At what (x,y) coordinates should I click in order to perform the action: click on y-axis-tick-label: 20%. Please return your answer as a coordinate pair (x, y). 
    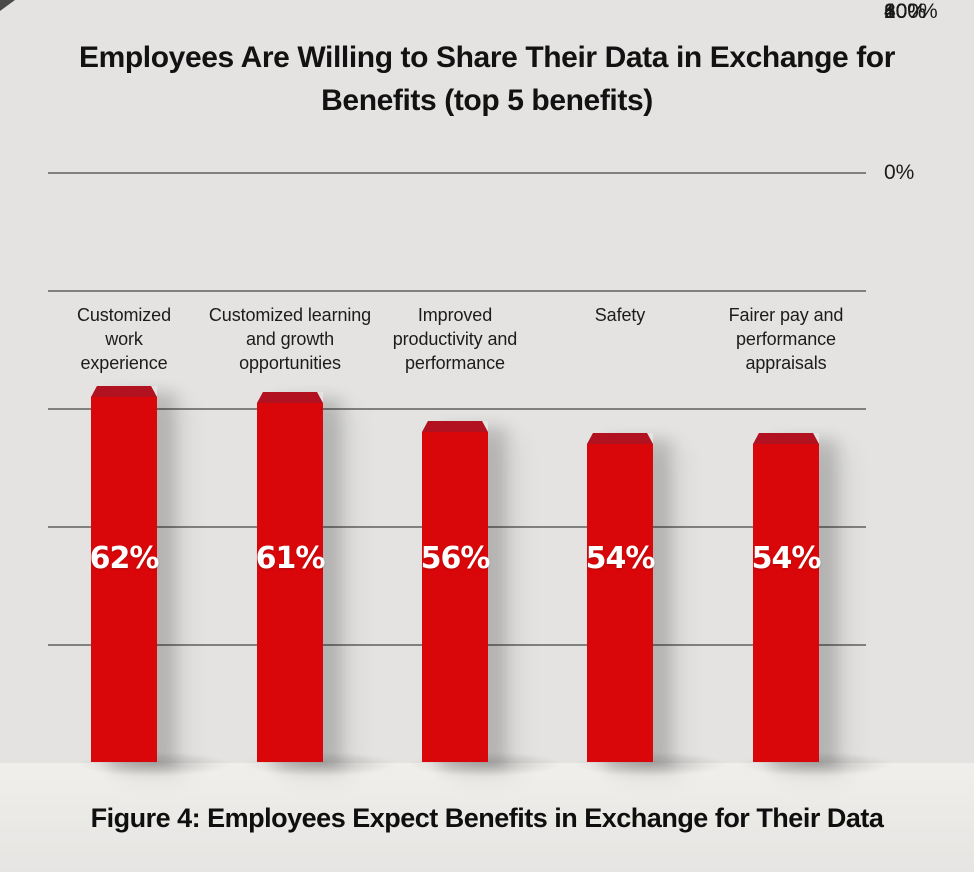
    Looking at the image, I should click on (905, 11).